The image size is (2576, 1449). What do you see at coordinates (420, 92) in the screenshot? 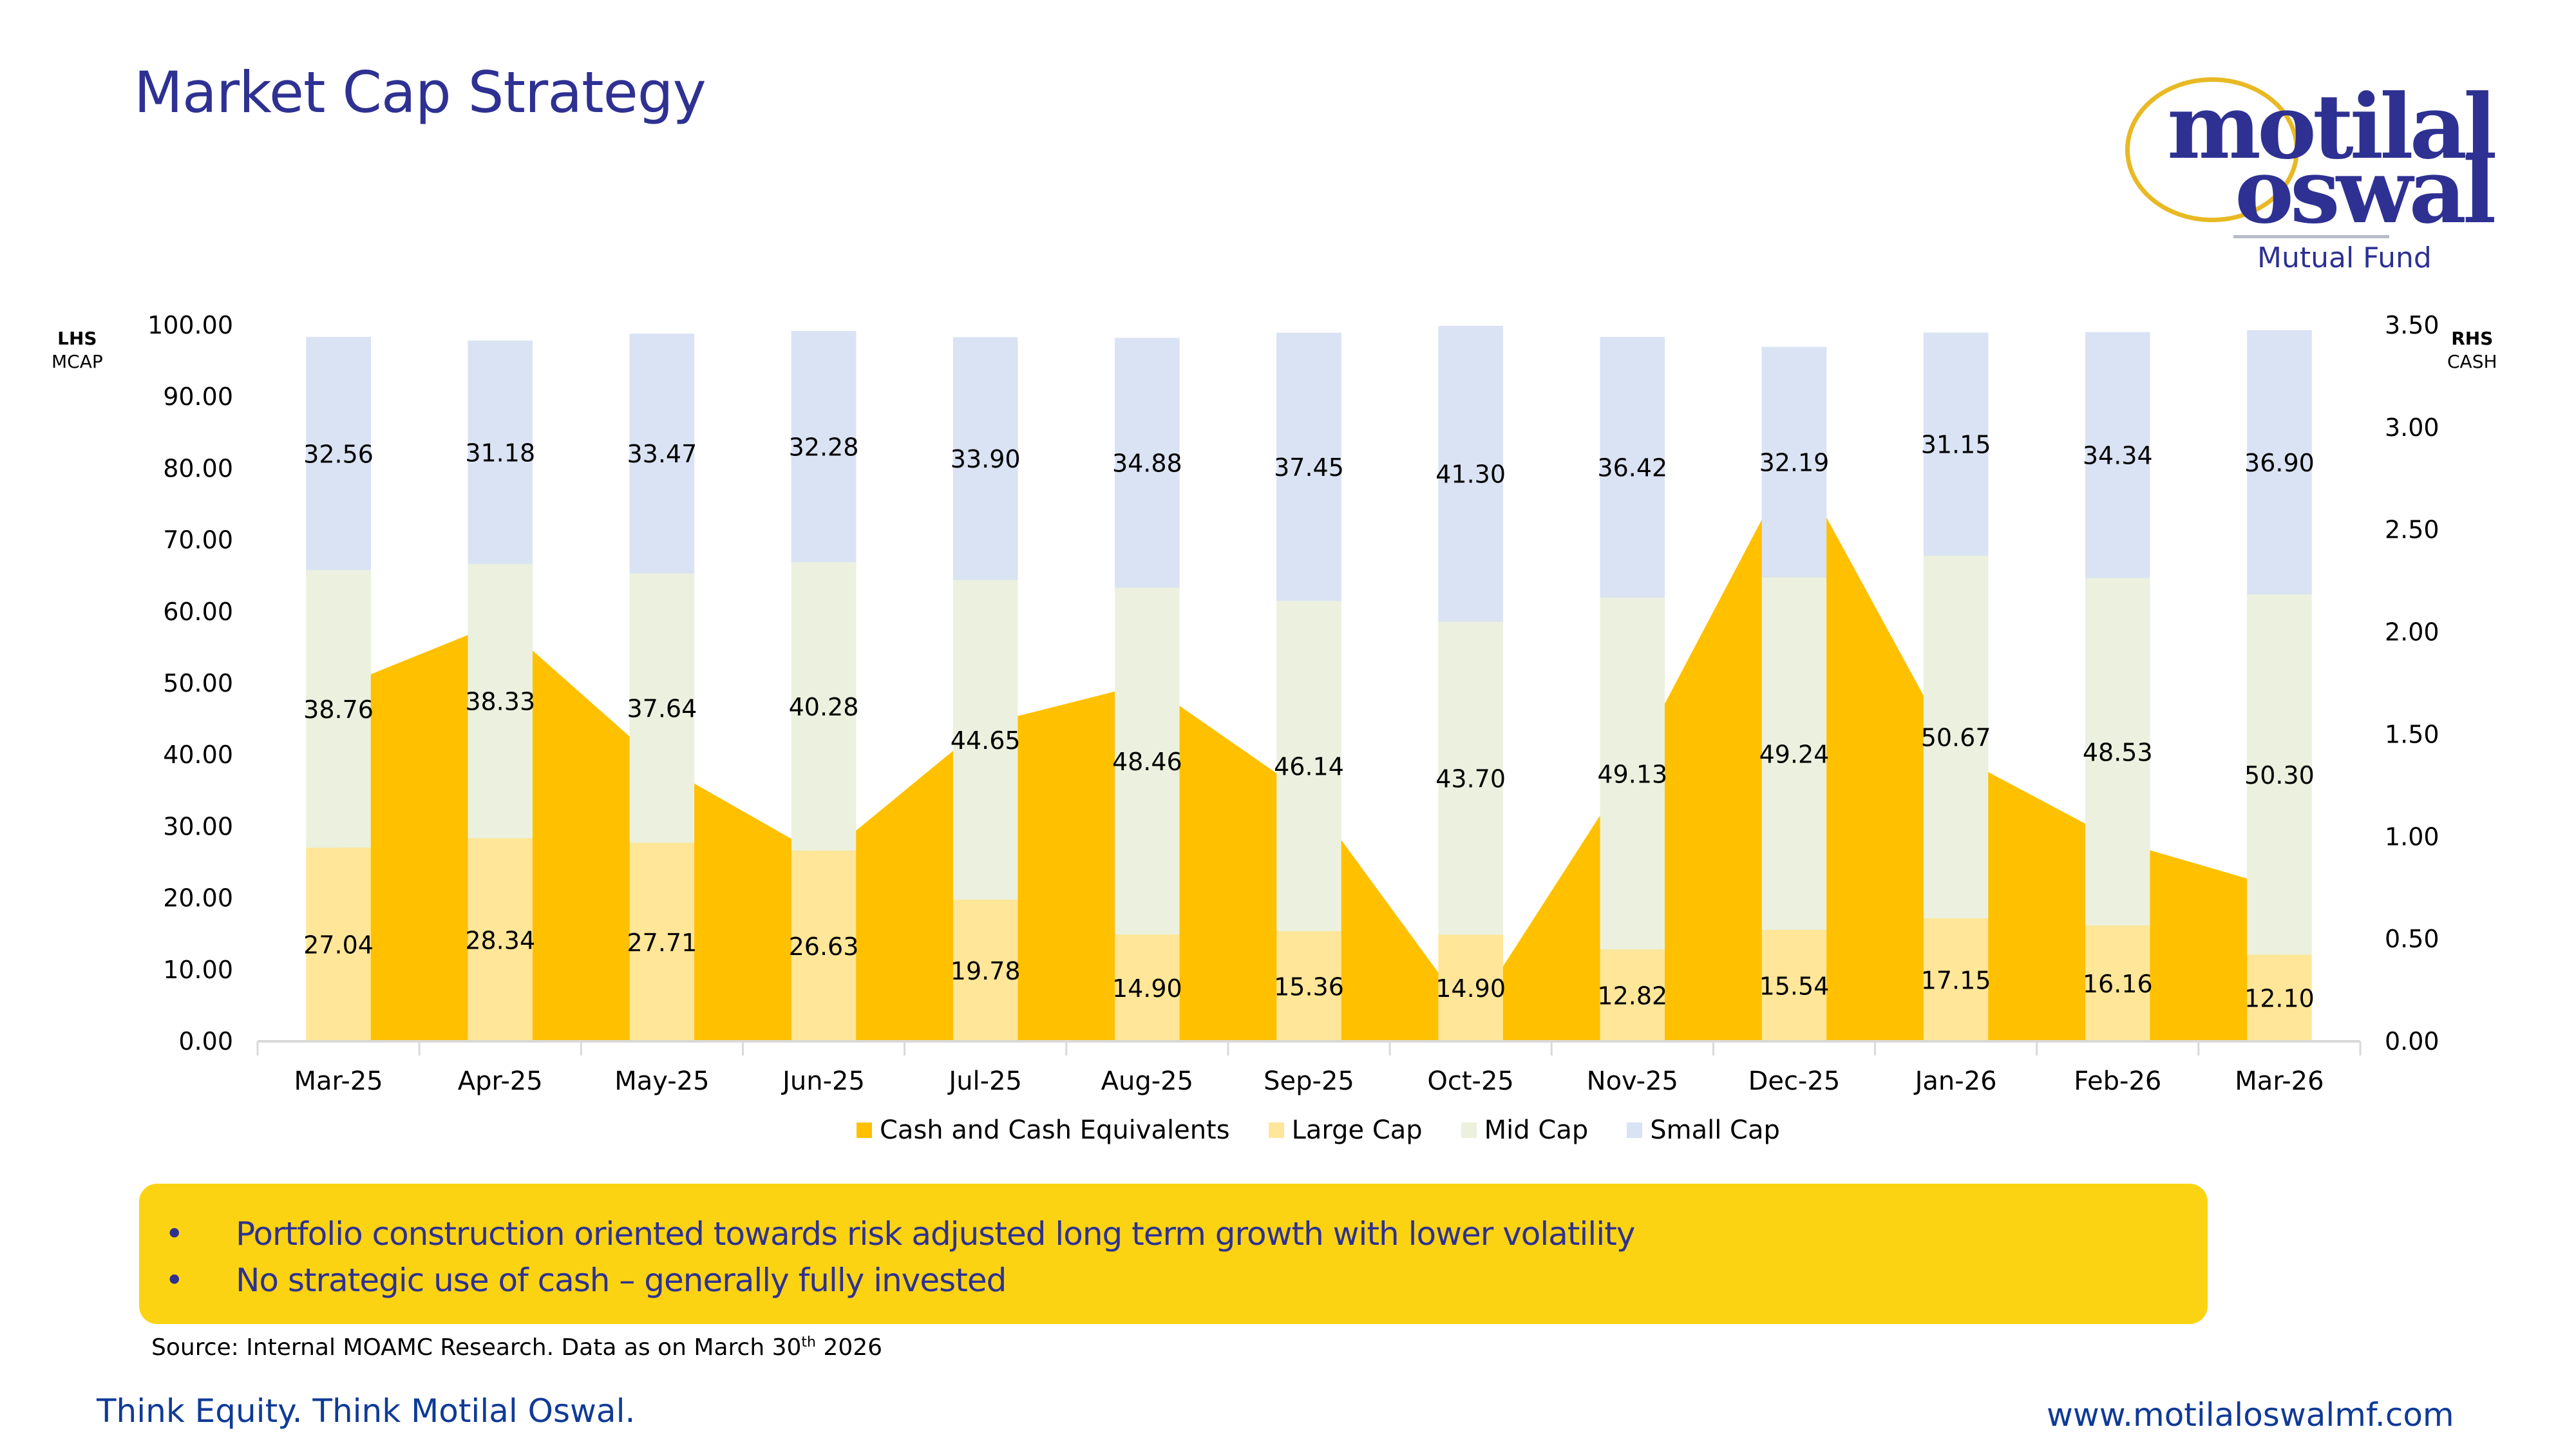
I see `page-title: Market Cap Strategy` at bounding box center [420, 92].